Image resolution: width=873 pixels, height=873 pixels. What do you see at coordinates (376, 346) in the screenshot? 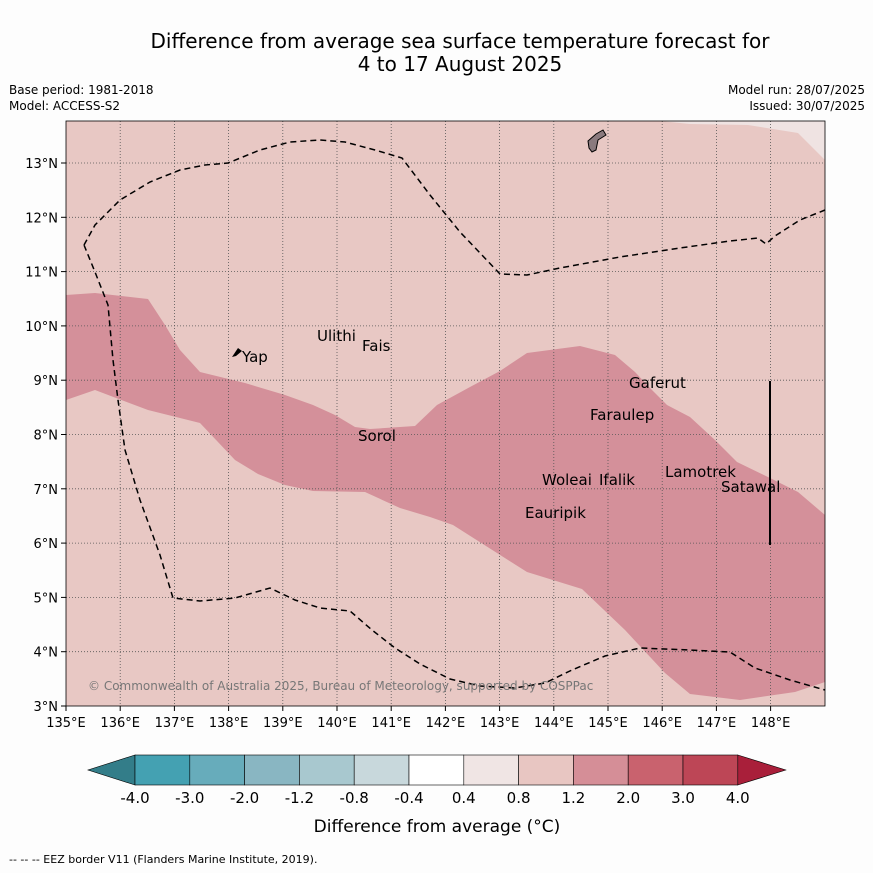
I see `place-fais: Fais` at bounding box center [376, 346].